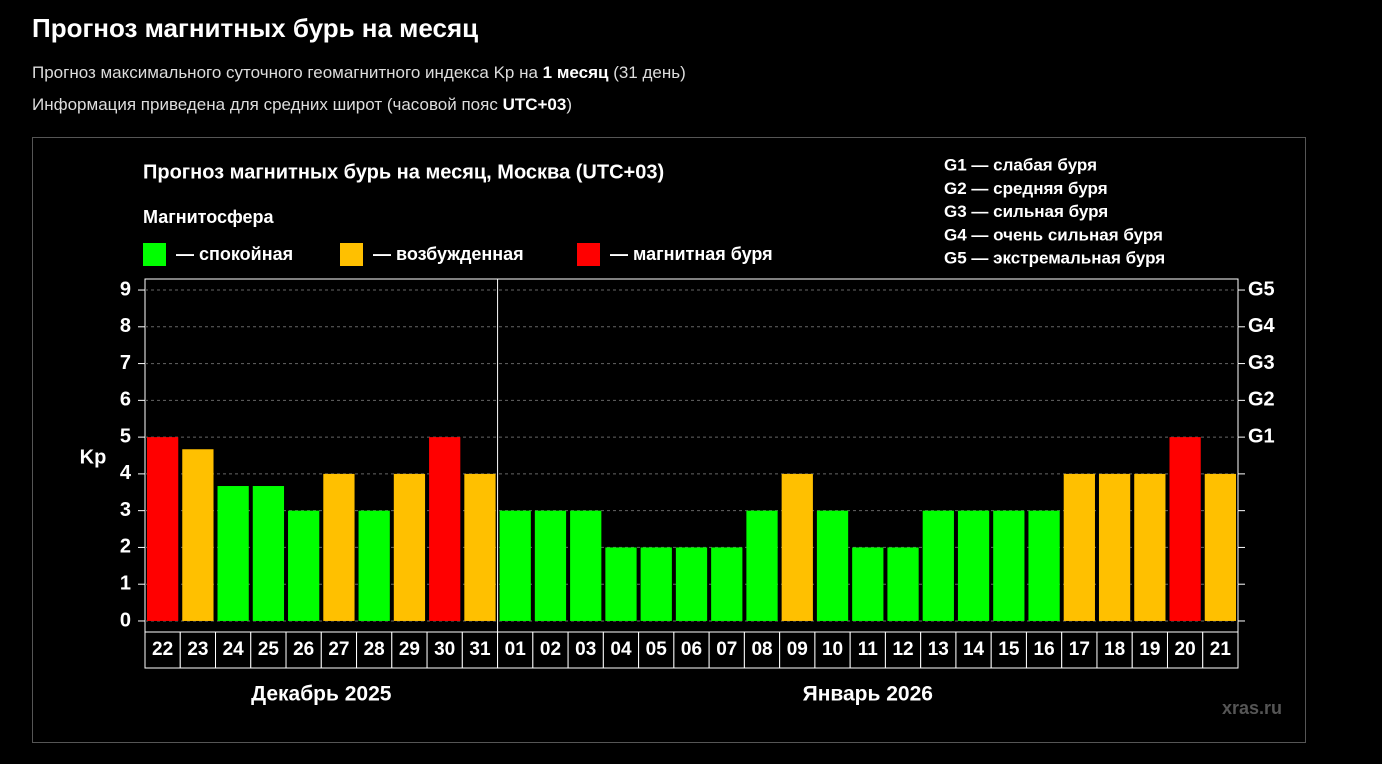  Describe the element at coordinates (125, 326) in the screenshot. I see `y-tick-label: 8` at that location.